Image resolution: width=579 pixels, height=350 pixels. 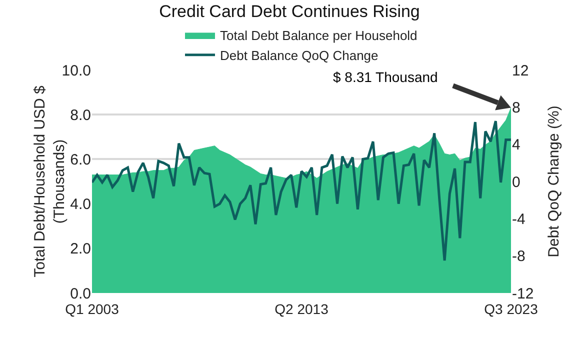 I want to click on y-tick-label: 6.0, so click(x=80, y=159).